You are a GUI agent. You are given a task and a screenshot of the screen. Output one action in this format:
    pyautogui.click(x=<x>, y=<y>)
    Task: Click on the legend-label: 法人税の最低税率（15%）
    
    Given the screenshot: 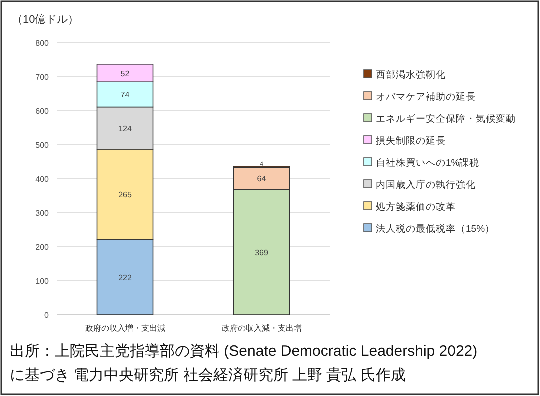 What is the action you would take?
    pyautogui.click(x=436, y=229)
    